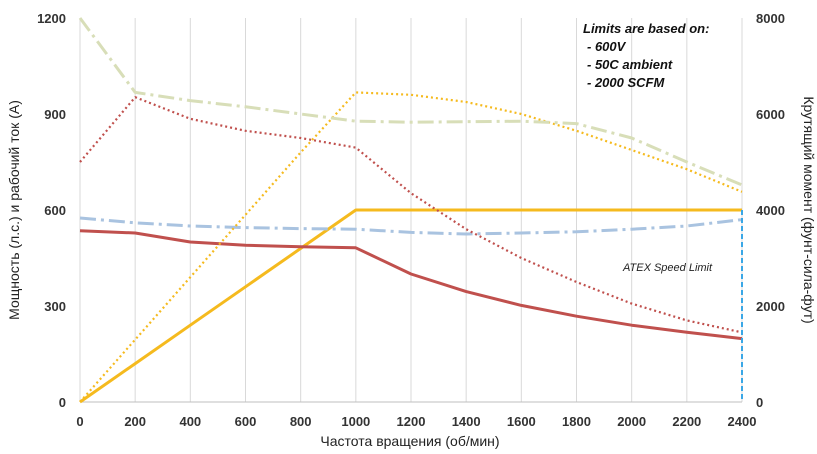 This screenshot has height=454, width=817. Describe the element at coordinates (51, 18) in the screenshot. I see `y-left-tick-label: 1200` at that location.